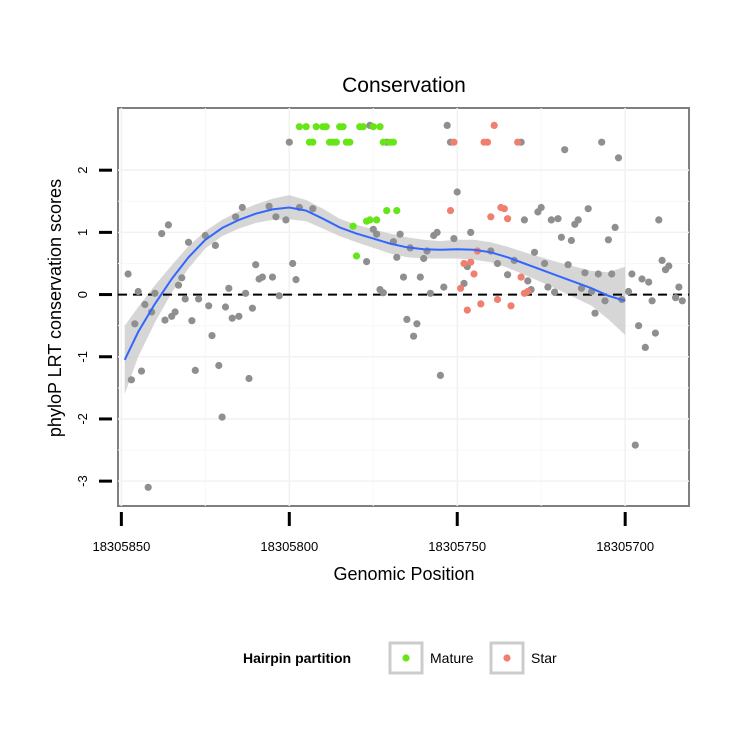 The width and height of the screenshot is (750, 750). Describe the element at coordinates (82, 170) in the screenshot. I see `y-tick-label: 2` at that location.